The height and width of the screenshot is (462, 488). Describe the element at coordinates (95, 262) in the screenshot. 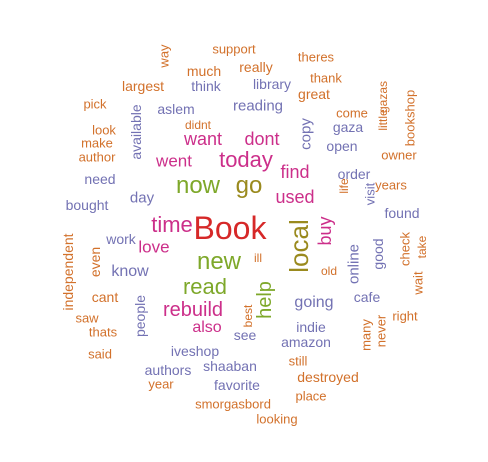

I see `cloud-word: even` at that location.